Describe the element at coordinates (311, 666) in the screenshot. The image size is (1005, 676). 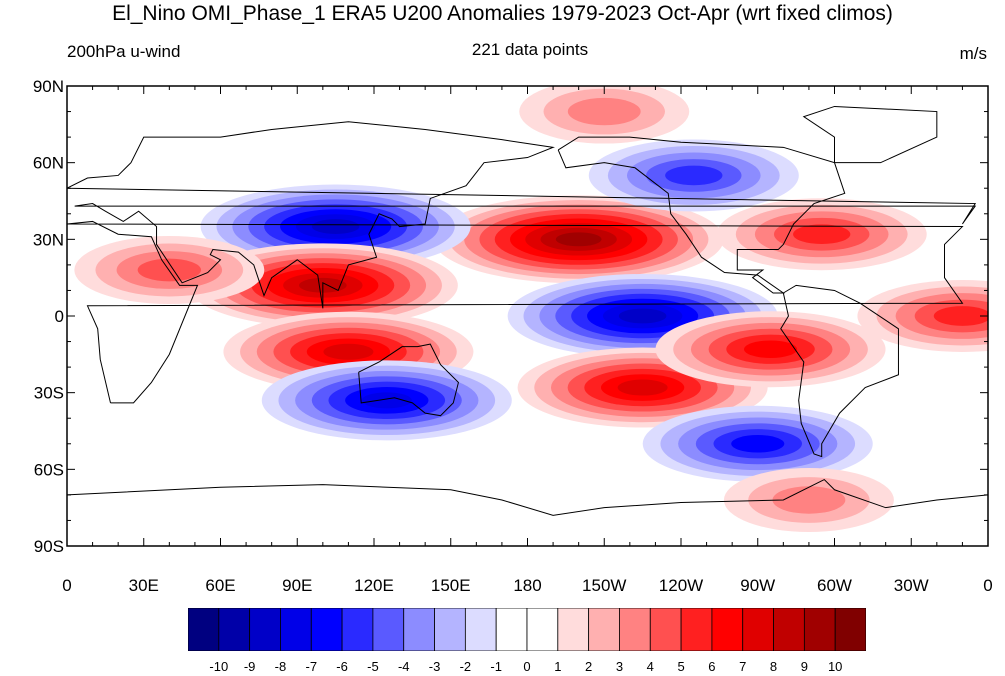
I see `colorbar-label: -7` at that location.